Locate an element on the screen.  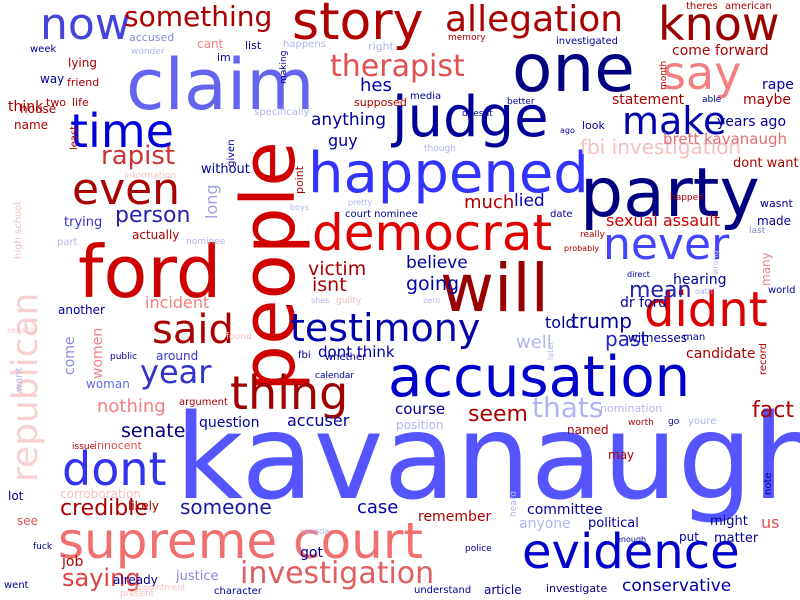
word-make: make is located at coordinates (674, 121).